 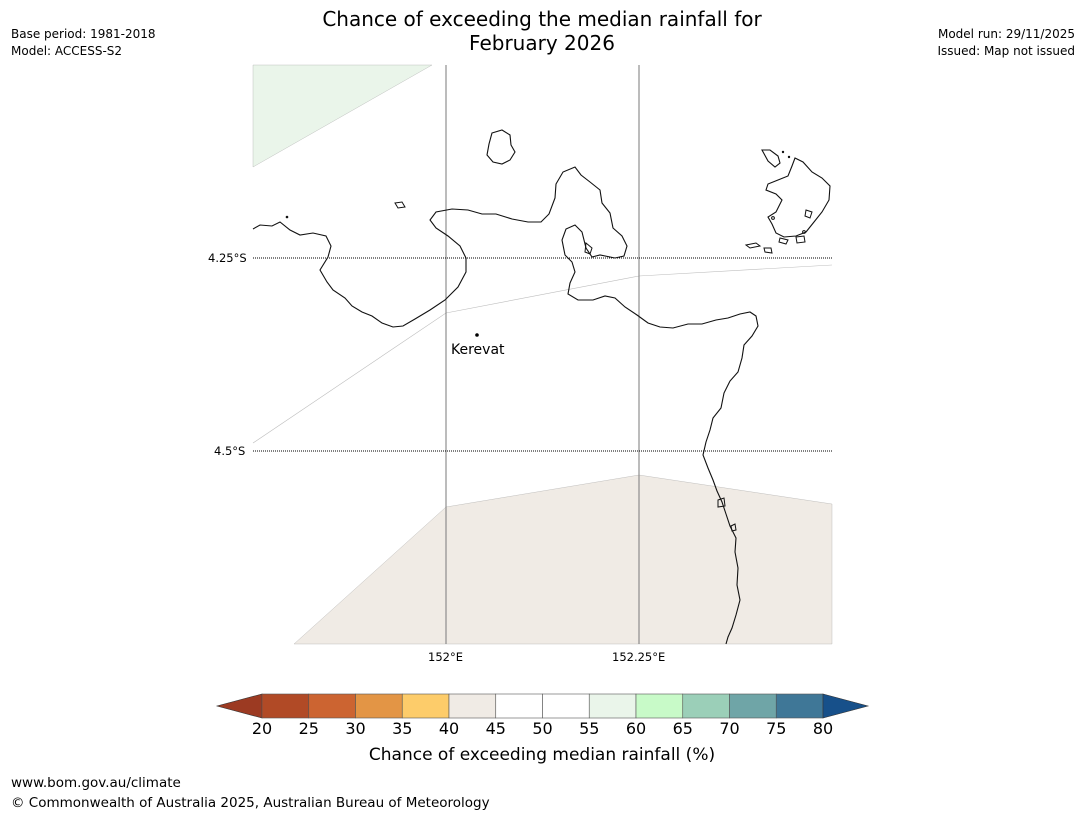 I want to click on colorbar-tick-label: 50, so click(x=542, y=728).